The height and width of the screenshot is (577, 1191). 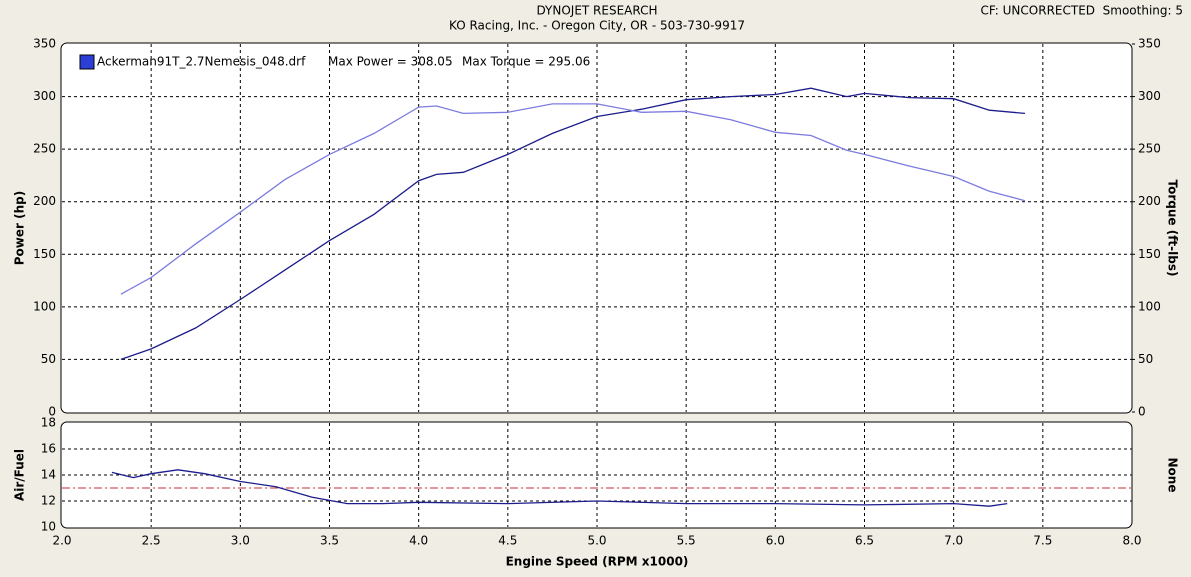 What do you see at coordinates (418, 541) in the screenshot?
I see `x-tick-label: 4.0` at bounding box center [418, 541].